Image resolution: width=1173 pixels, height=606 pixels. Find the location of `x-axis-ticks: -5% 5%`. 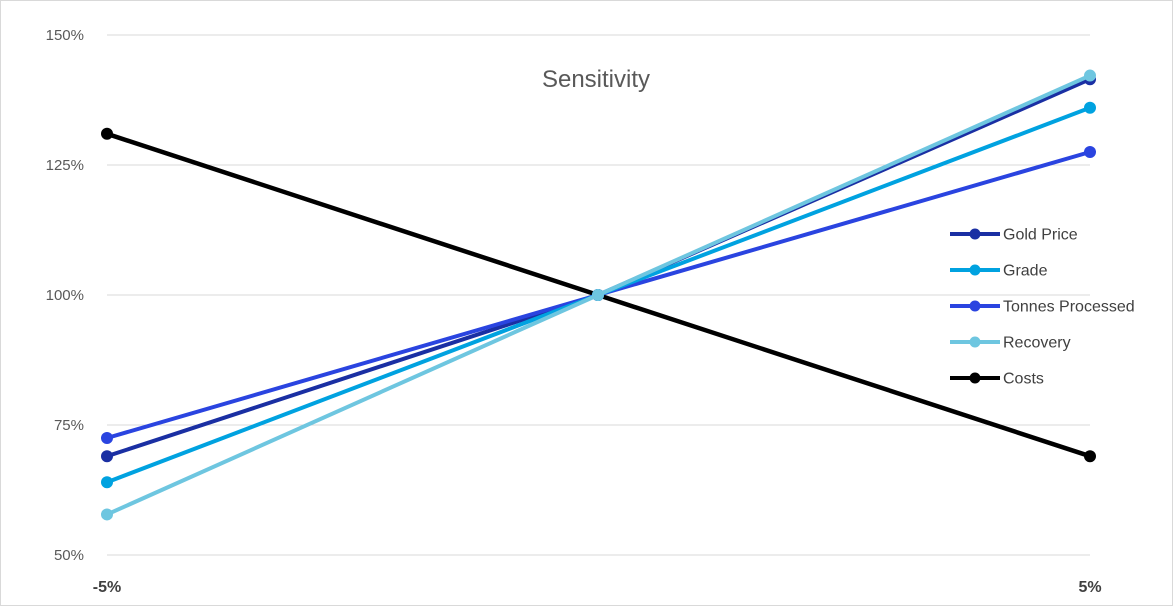

x-axis-ticks: -5% 5% is located at coordinates (597, 587).